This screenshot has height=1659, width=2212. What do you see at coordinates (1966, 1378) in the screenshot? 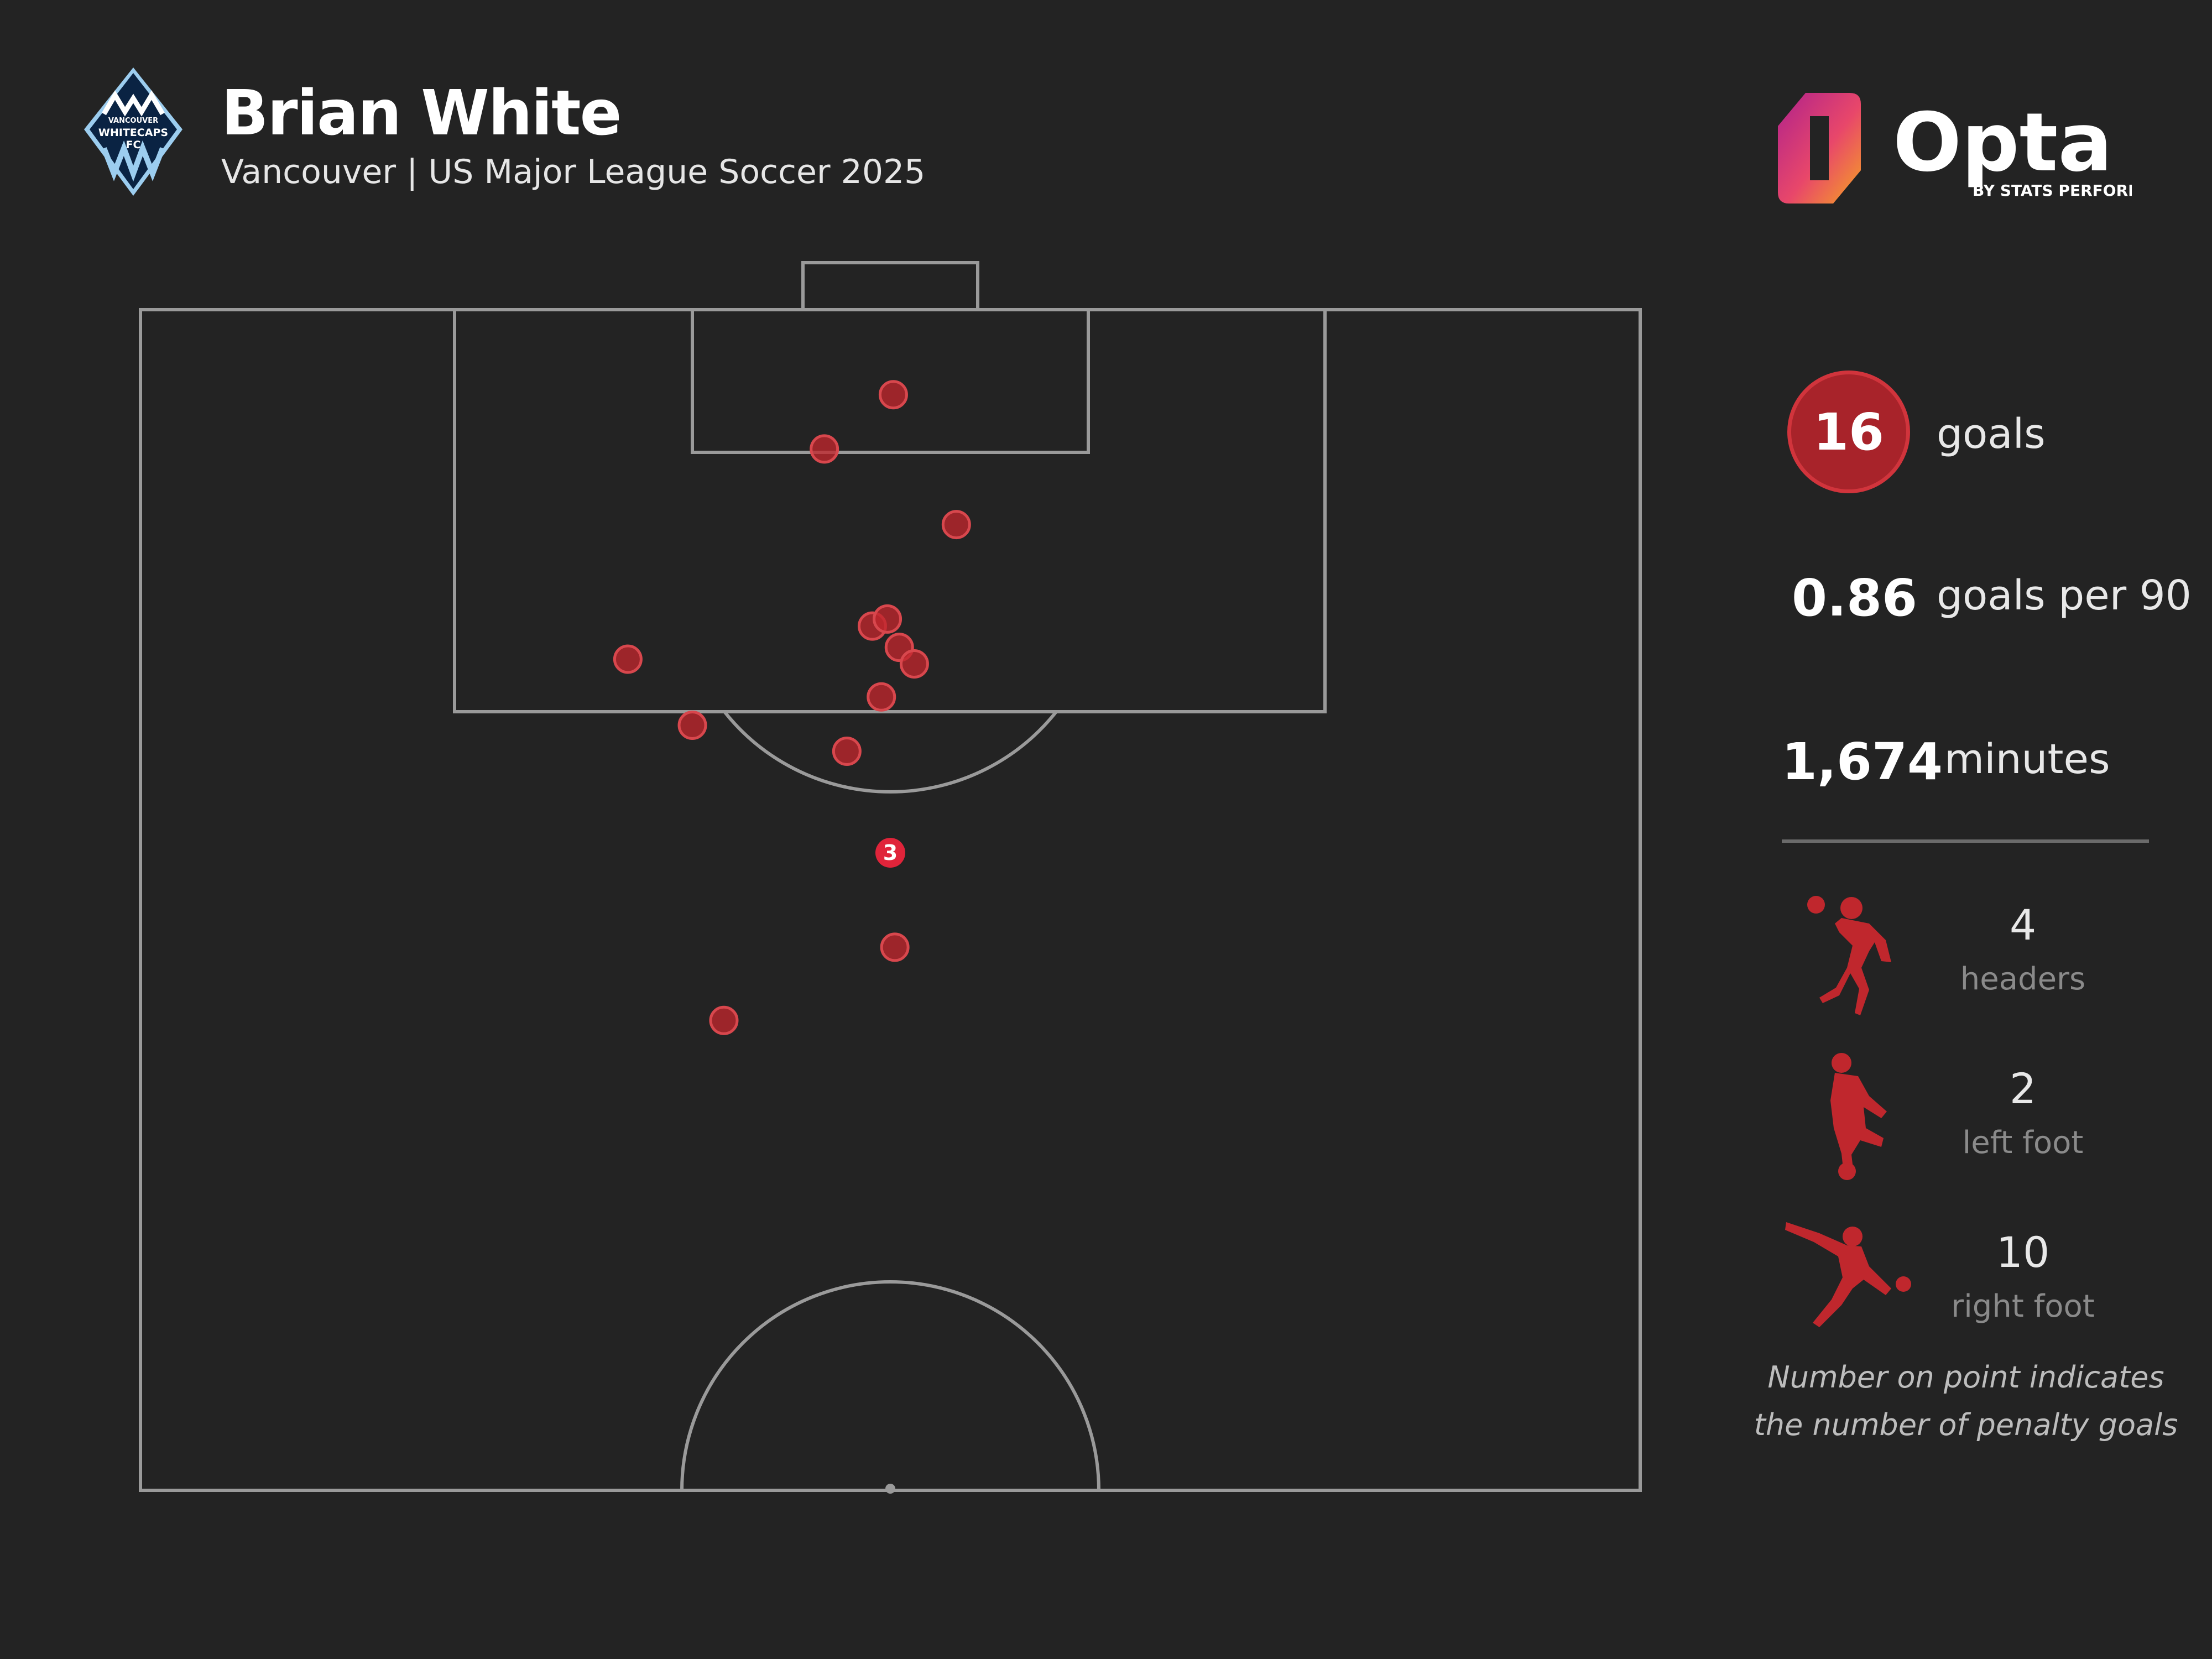
I see `penalty-note-line-1: Number on point indicates` at bounding box center [1966, 1378].